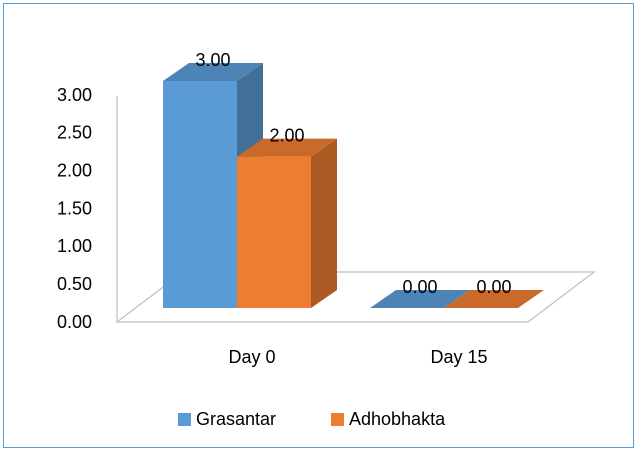 The image size is (641, 452). I want to click on legend-label: Grasantar, so click(236, 419).